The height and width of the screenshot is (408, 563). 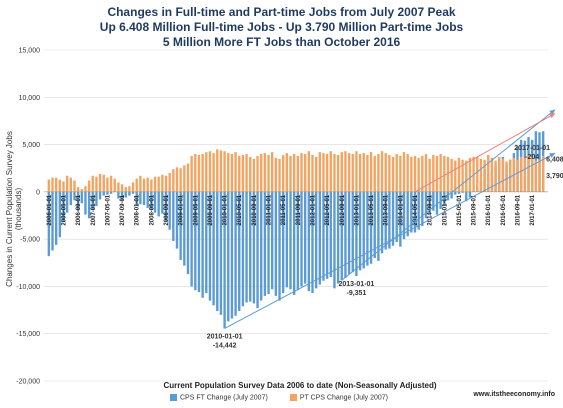 What do you see at coordinates (28, 287) in the screenshot?
I see `y-tick-label: -10,000` at bounding box center [28, 287].